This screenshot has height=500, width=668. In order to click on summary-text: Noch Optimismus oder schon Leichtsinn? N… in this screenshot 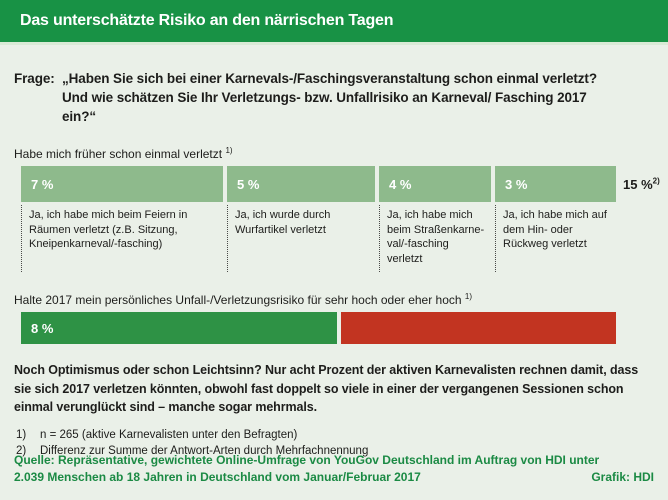, I will do `click(326, 388)`.